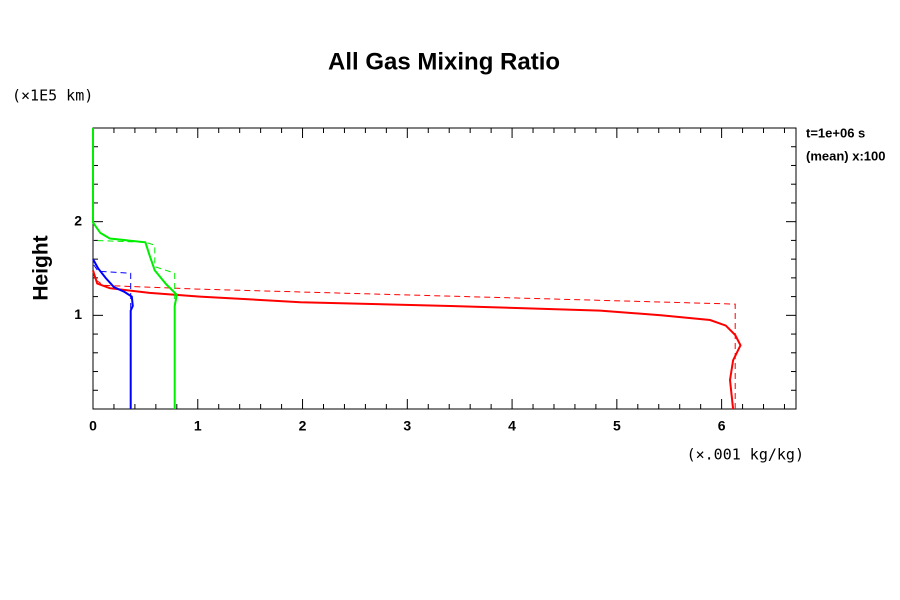  Describe the element at coordinates (722, 426) in the screenshot. I see `x-tick-label: 6` at that location.